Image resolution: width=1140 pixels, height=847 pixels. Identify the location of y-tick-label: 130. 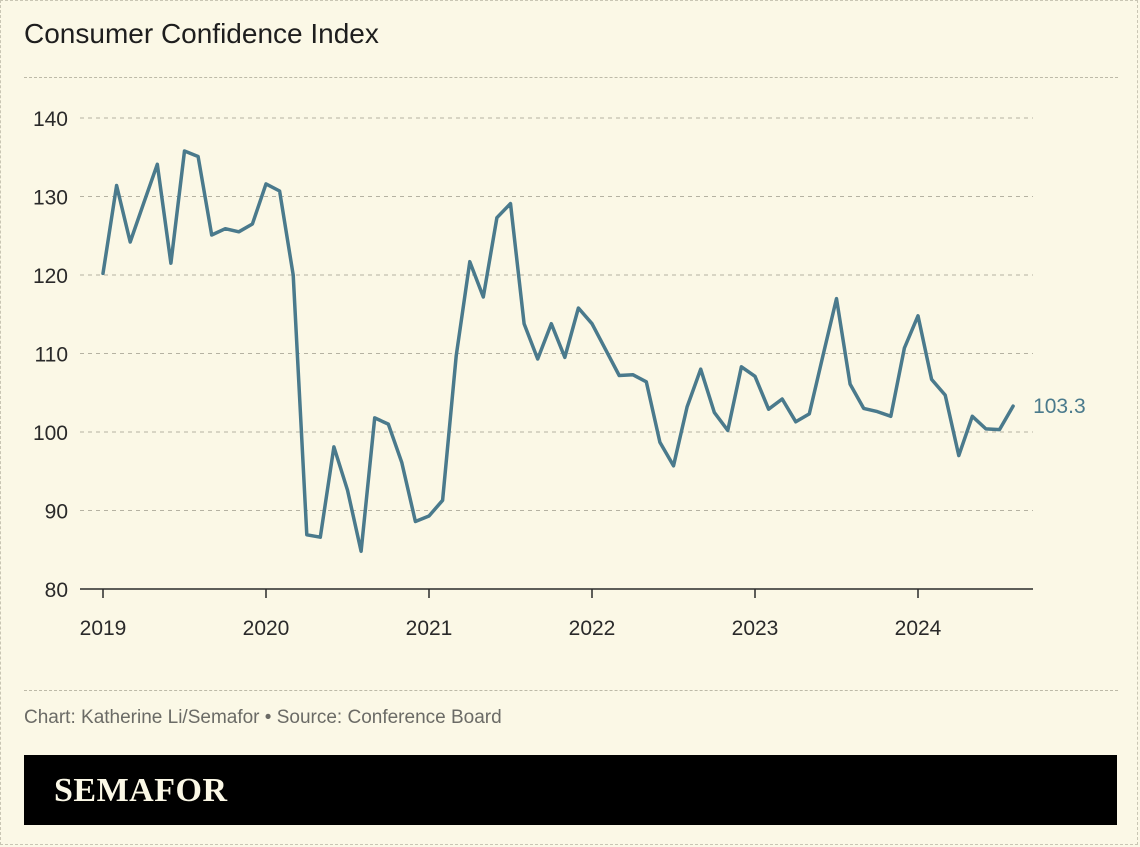
(50, 198).